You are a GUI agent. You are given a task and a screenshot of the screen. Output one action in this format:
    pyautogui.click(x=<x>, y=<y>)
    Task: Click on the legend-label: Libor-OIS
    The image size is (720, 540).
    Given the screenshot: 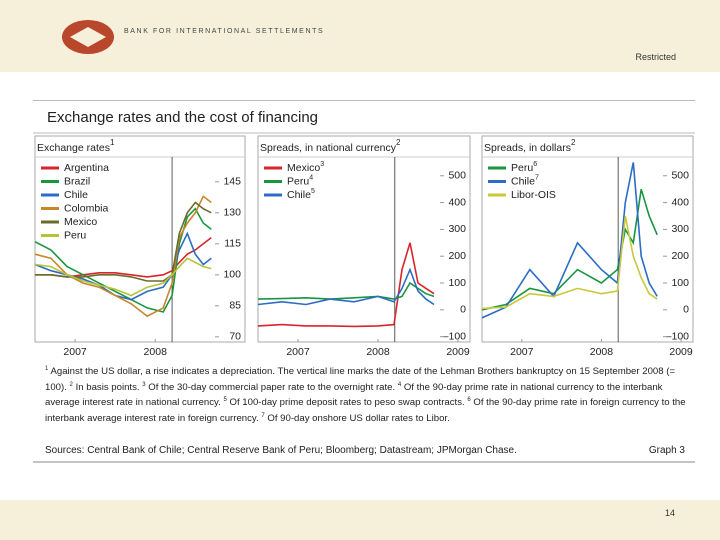 What is the action you would take?
    pyautogui.click(x=533, y=195)
    